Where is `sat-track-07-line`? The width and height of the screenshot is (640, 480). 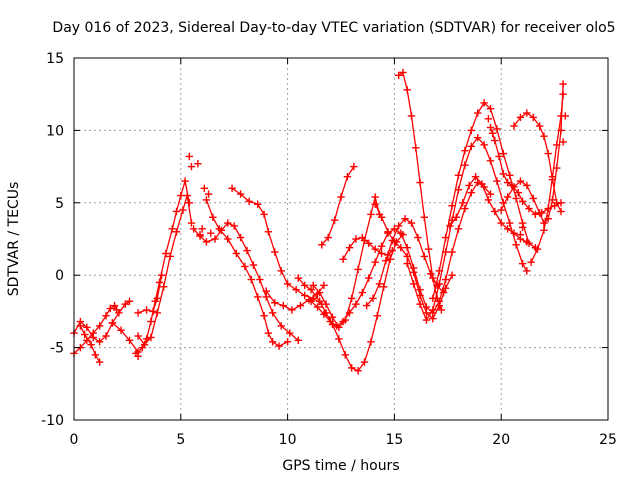 sat-track-07-line is located at coordinates (245, 282).